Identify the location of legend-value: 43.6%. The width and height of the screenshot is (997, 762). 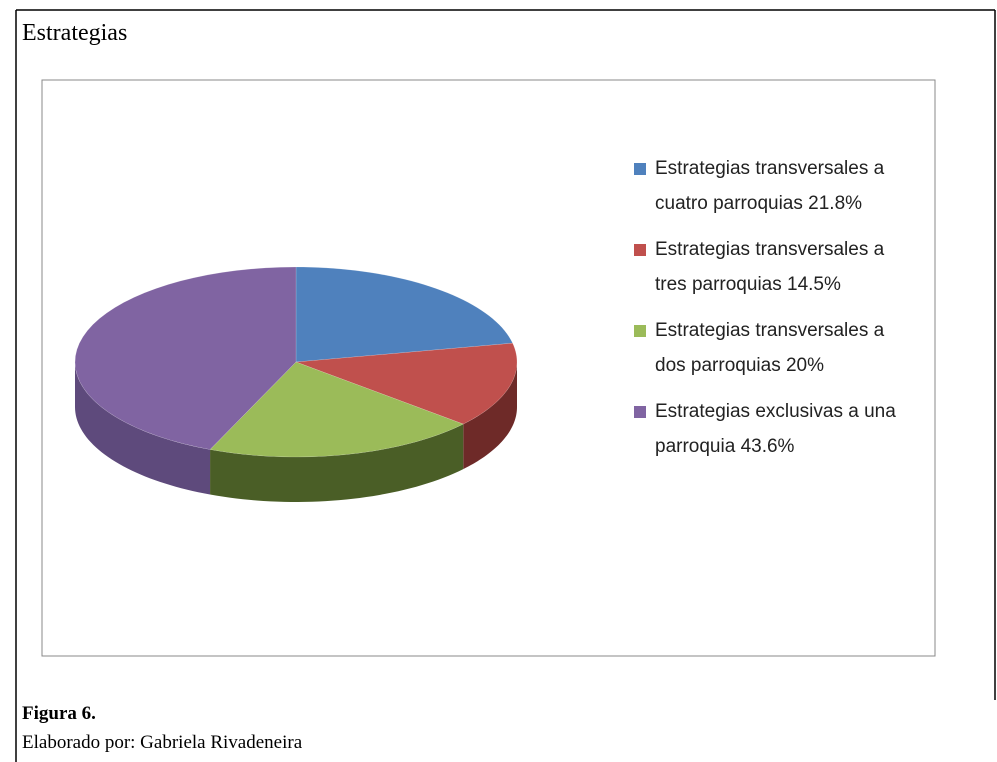
(767, 446).